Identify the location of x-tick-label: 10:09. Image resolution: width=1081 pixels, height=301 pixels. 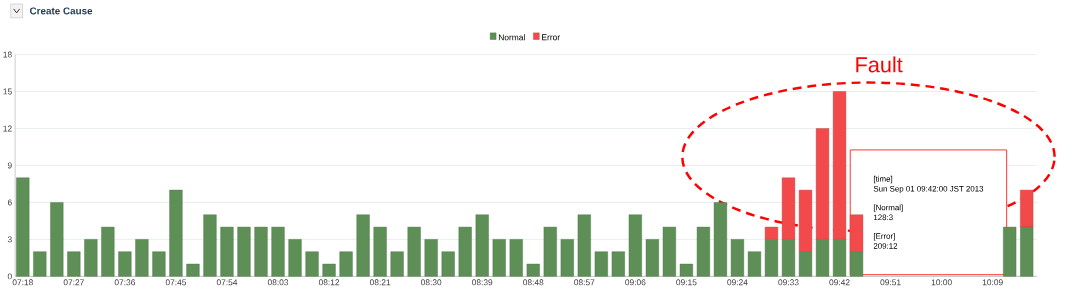
(992, 282).